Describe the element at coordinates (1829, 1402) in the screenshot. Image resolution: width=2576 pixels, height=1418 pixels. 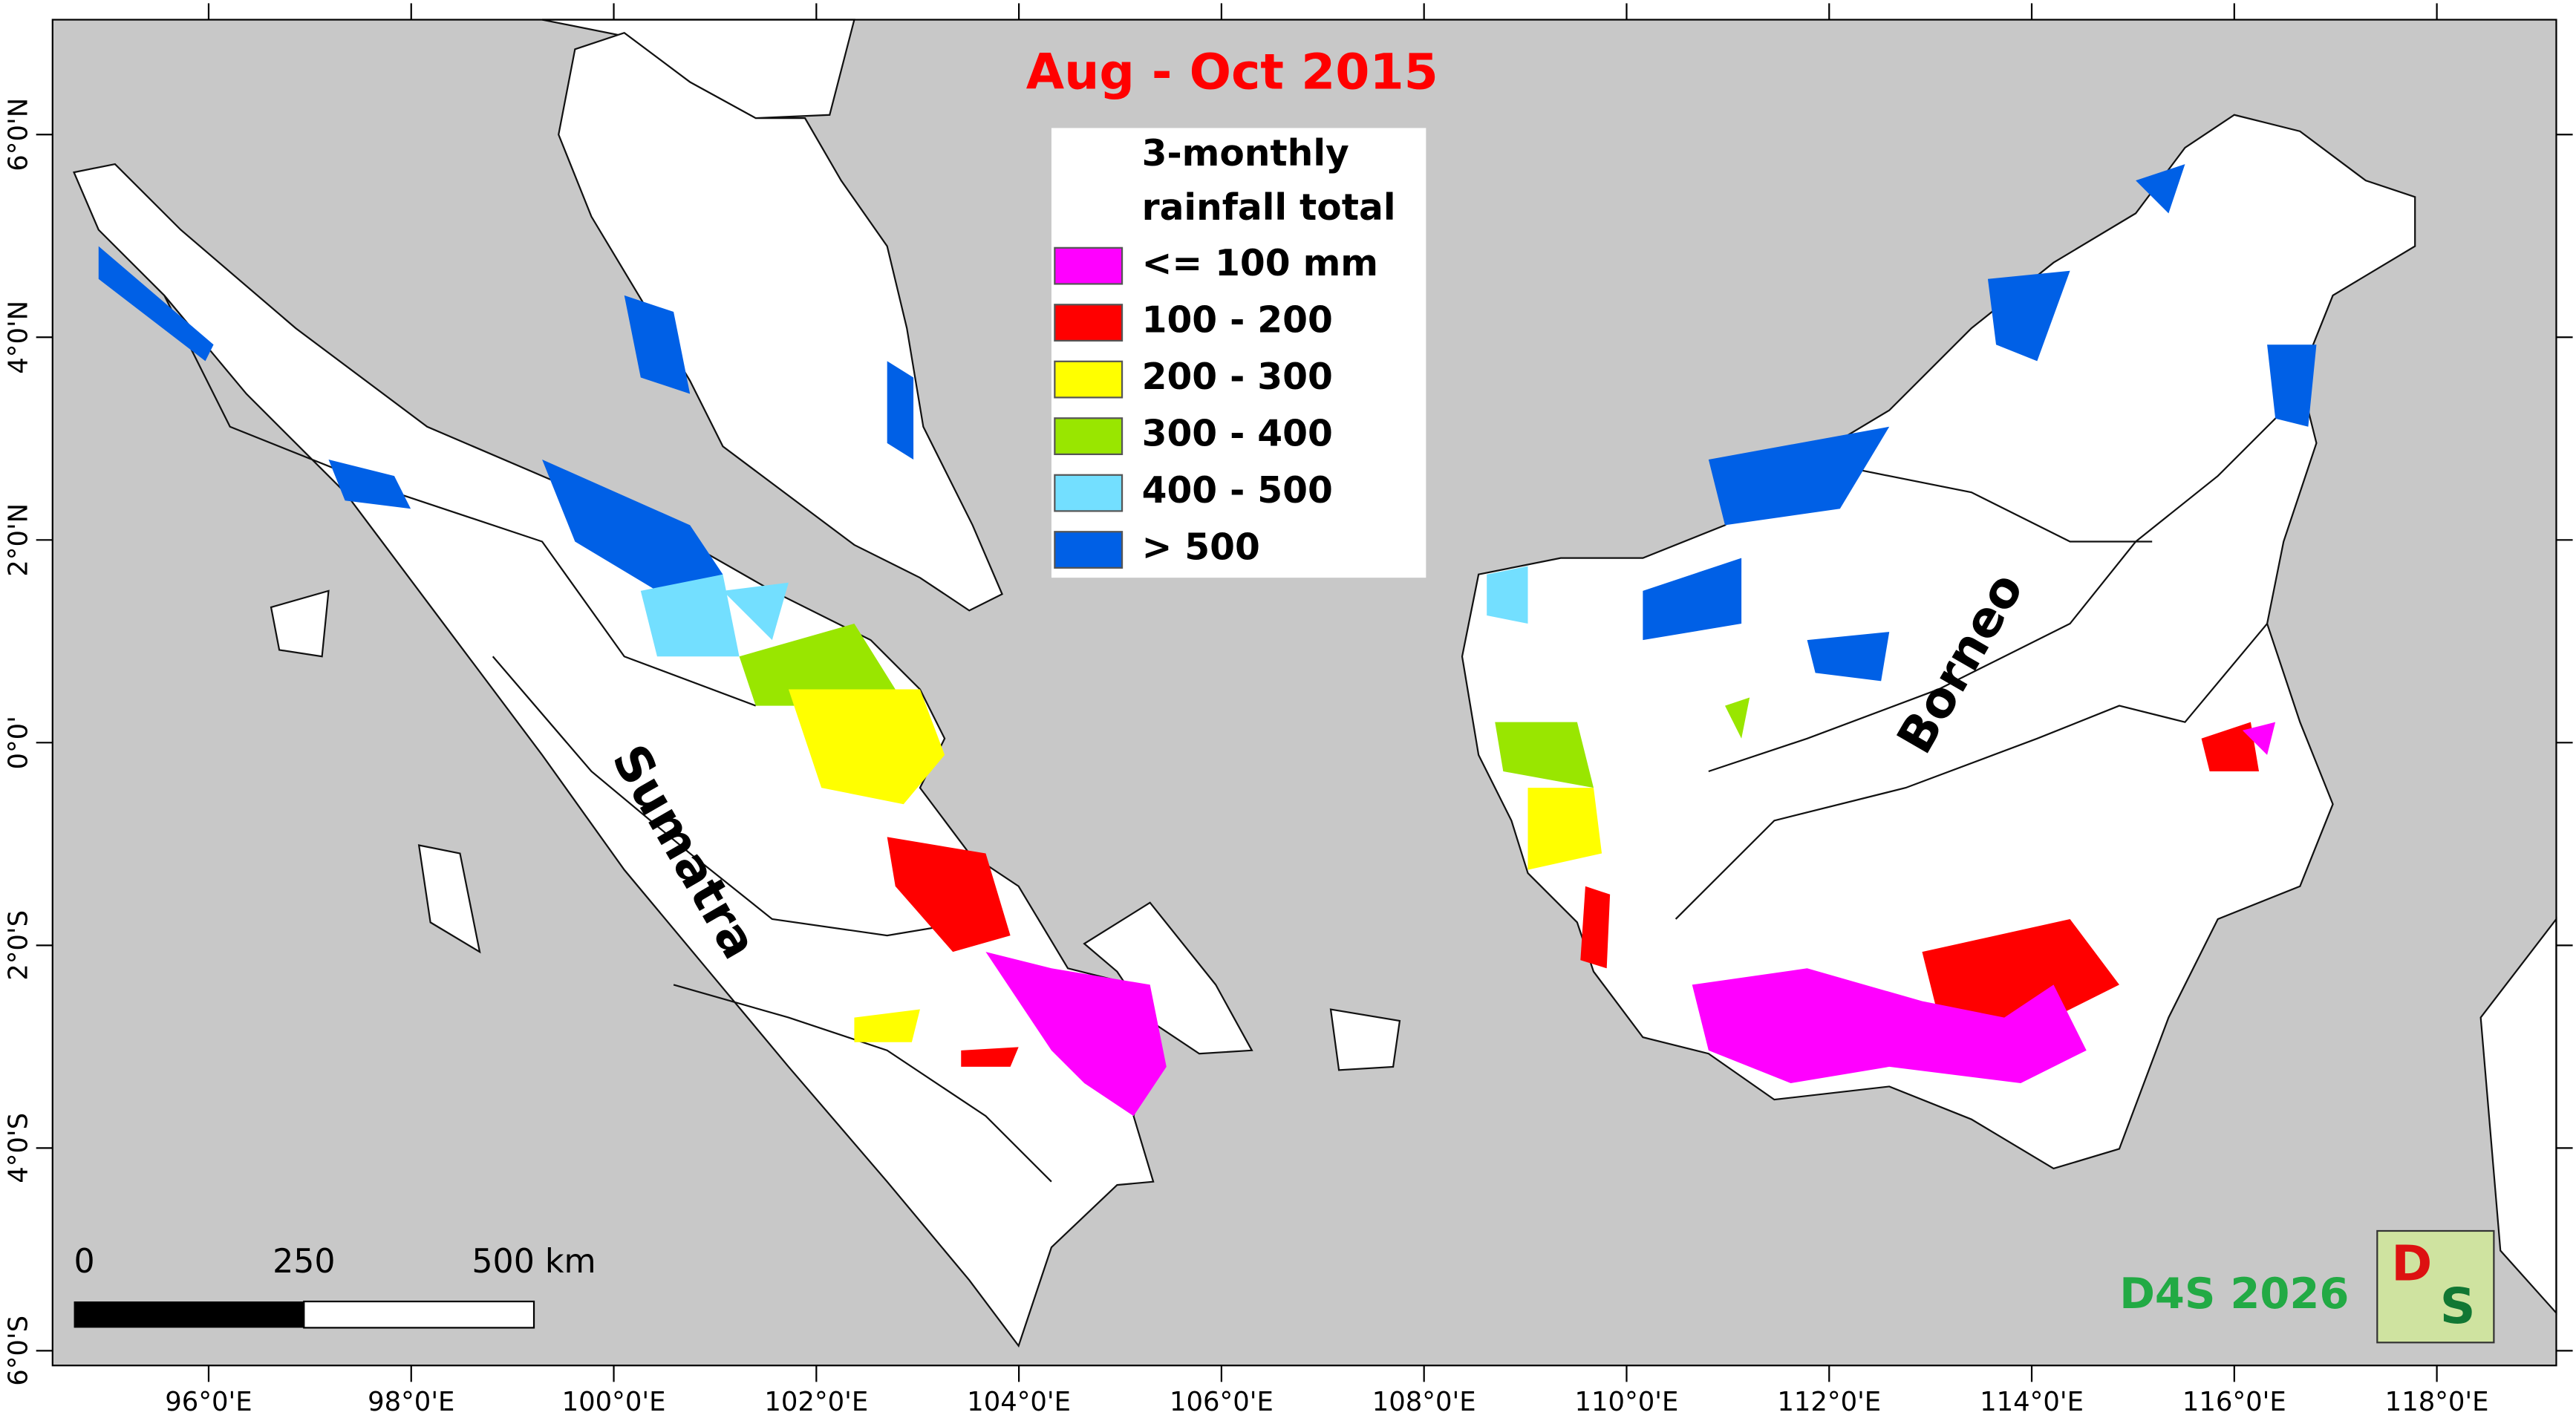
I see `x-tick-label: 112°0'E` at that location.